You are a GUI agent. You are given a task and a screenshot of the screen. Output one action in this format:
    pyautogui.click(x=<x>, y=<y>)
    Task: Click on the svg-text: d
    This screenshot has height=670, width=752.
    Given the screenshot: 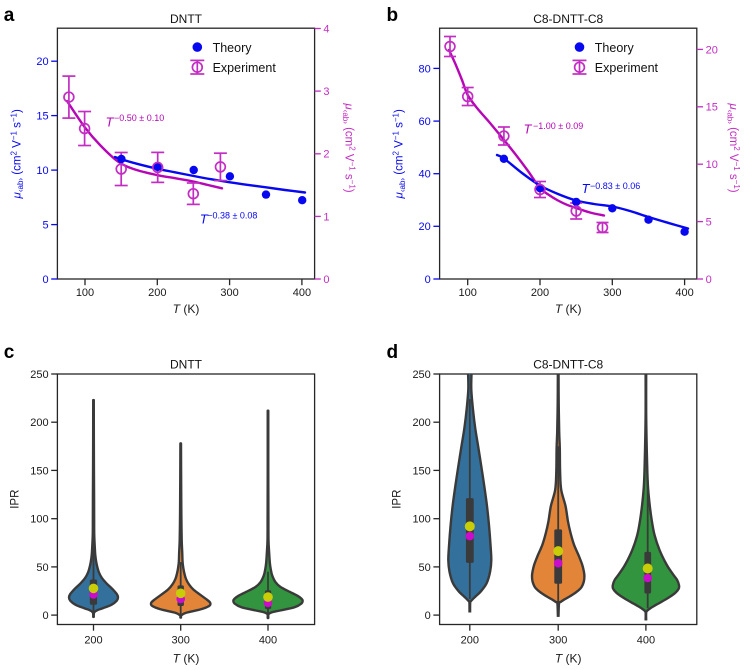 What is the action you would take?
    pyautogui.click(x=393, y=352)
    